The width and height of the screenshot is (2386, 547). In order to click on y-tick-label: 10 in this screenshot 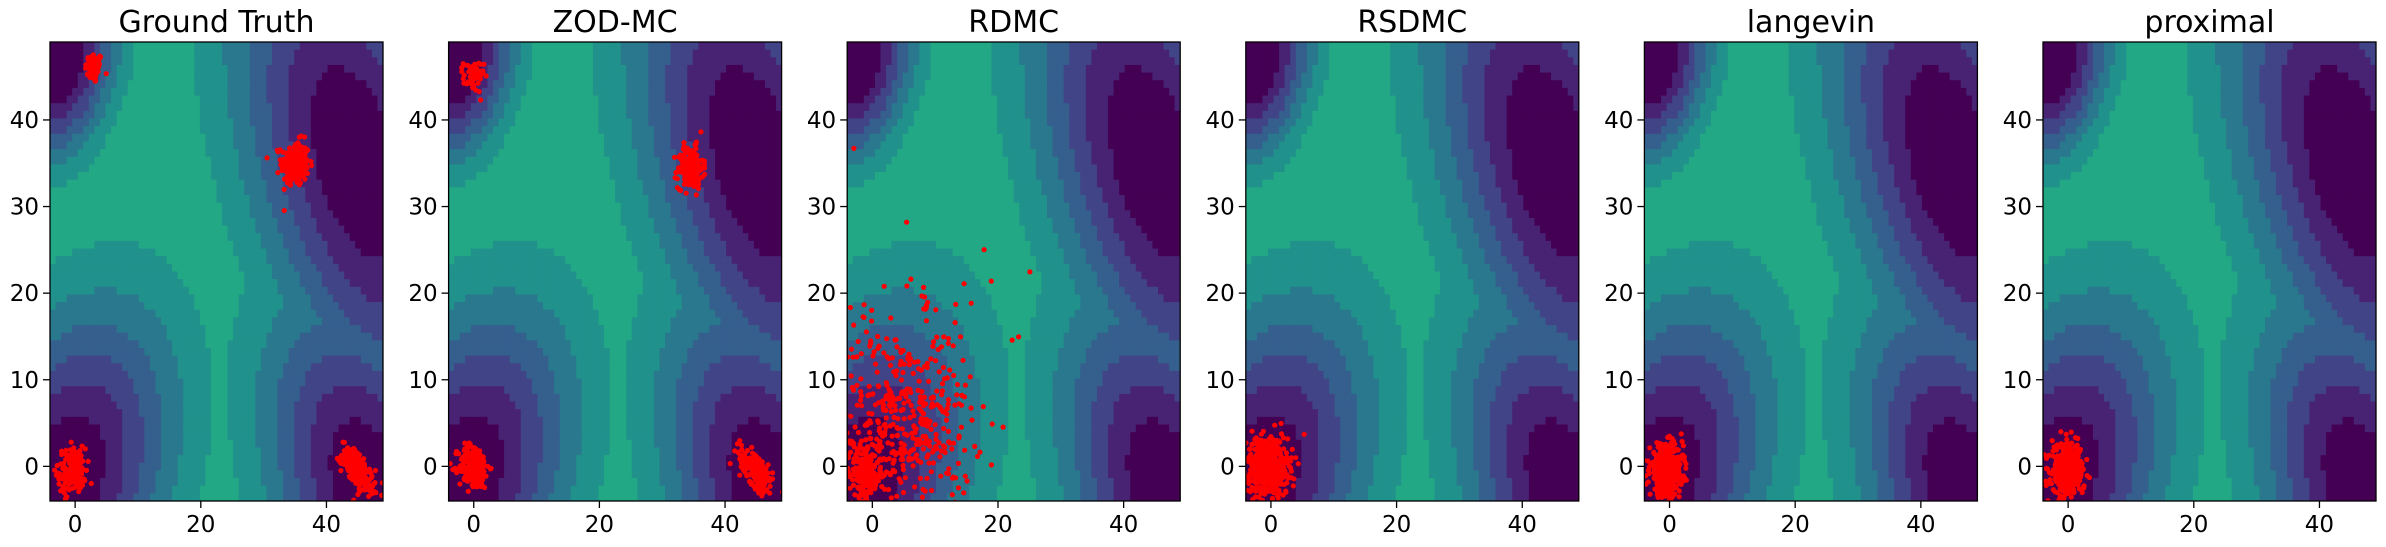, I will do `click(1220, 381)`.